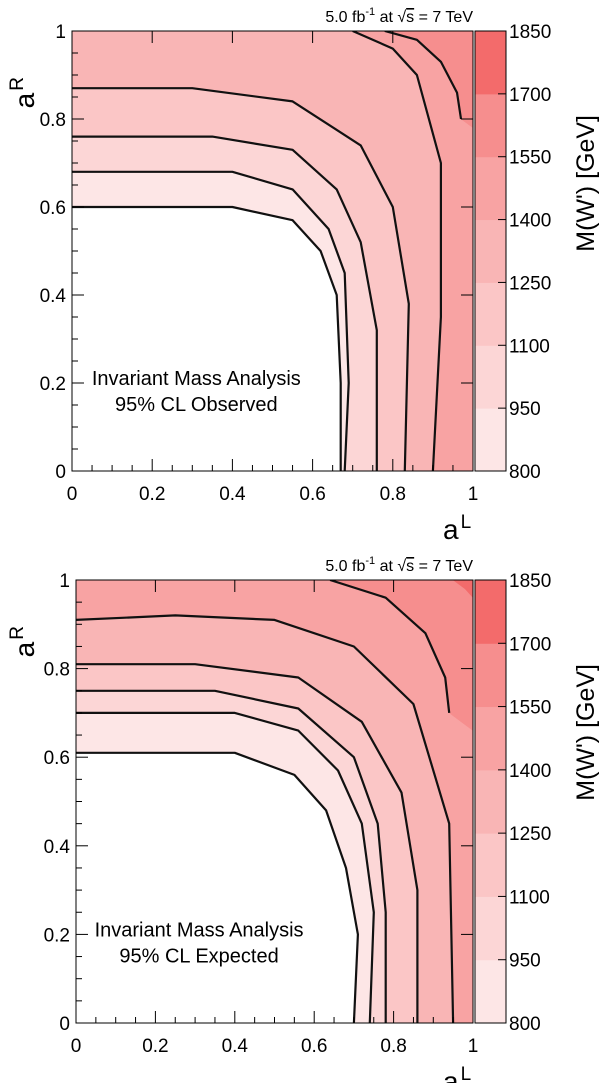 The image size is (600, 1083). What do you see at coordinates (198, 956) in the screenshot?
I see `annotation-line: 95% CL Expected` at bounding box center [198, 956].